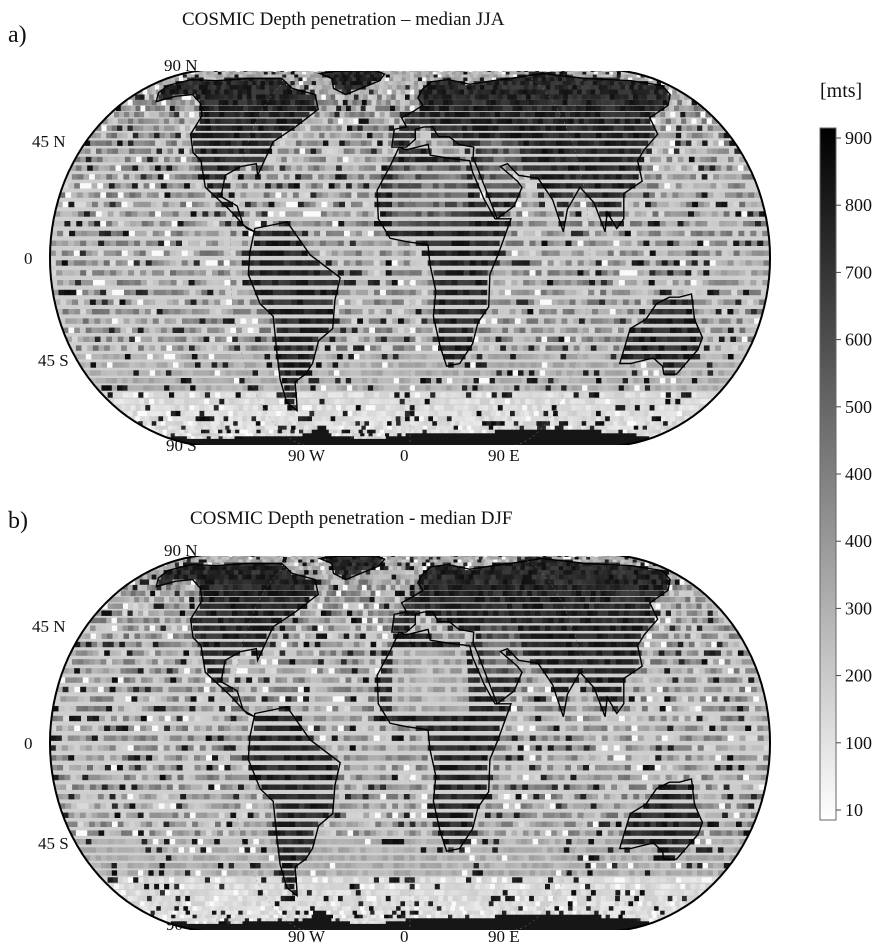 This screenshot has width=888, height=950. I want to click on colorbar-tick-label: 500, so click(858, 407).